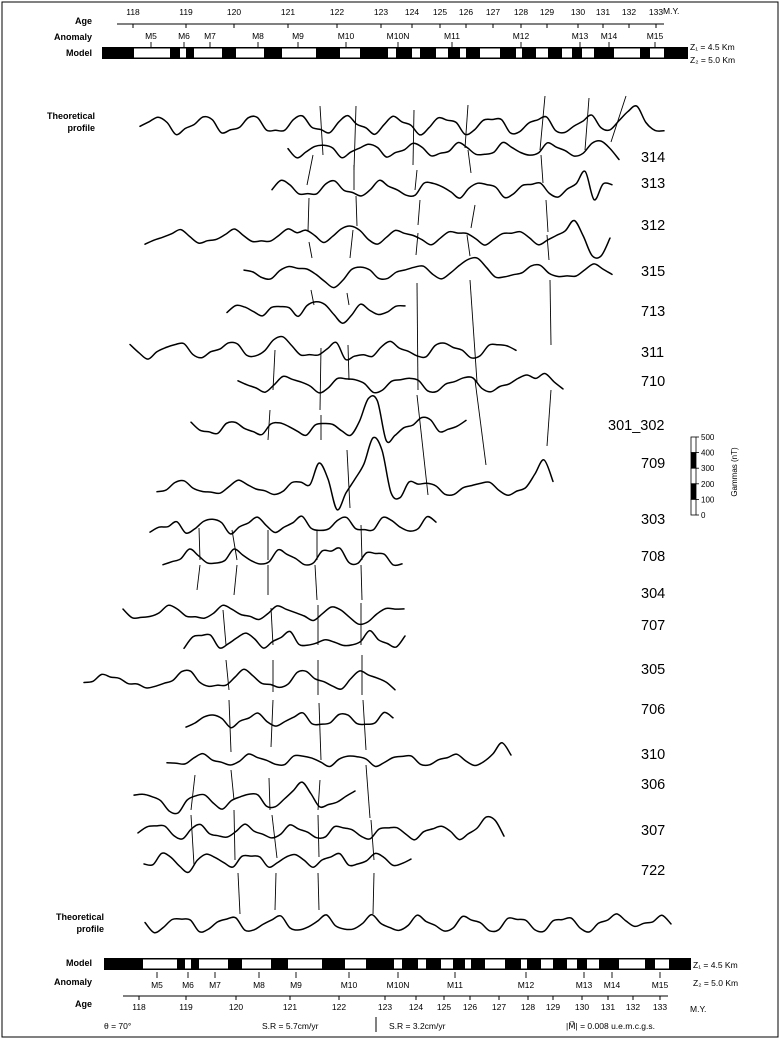 This screenshot has height=1044, width=780. What do you see at coordinates (402, 120) in the screenshot?
I see `theoretical-profile-top` at bounding box center [402, 120].